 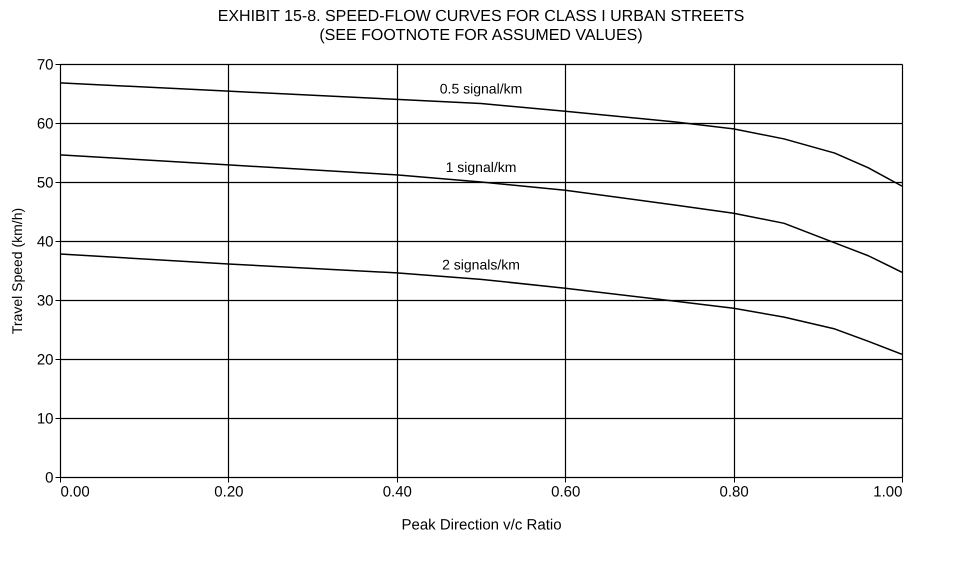 What do you see at coordinates (16, 271) in the screenshot?
I see `y-axis-title: Travel Speed (km/h)` at bounding box center [16, 271].